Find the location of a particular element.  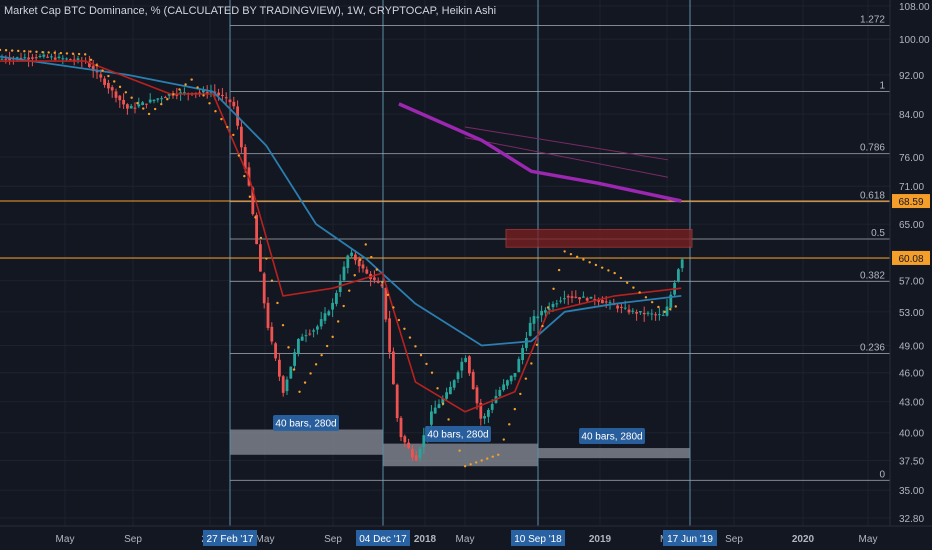

time-tick-label: 2018 is located at coordinates (425, 539).